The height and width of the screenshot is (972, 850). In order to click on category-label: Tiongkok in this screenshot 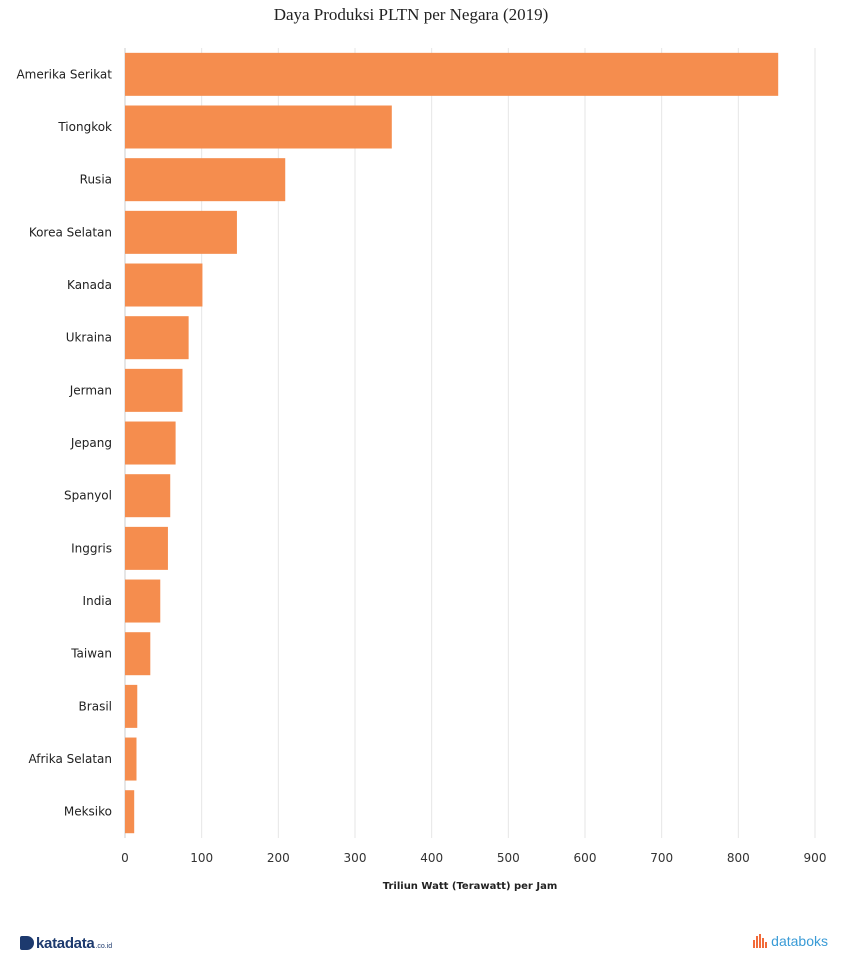, I will do `click(84, 127)`.